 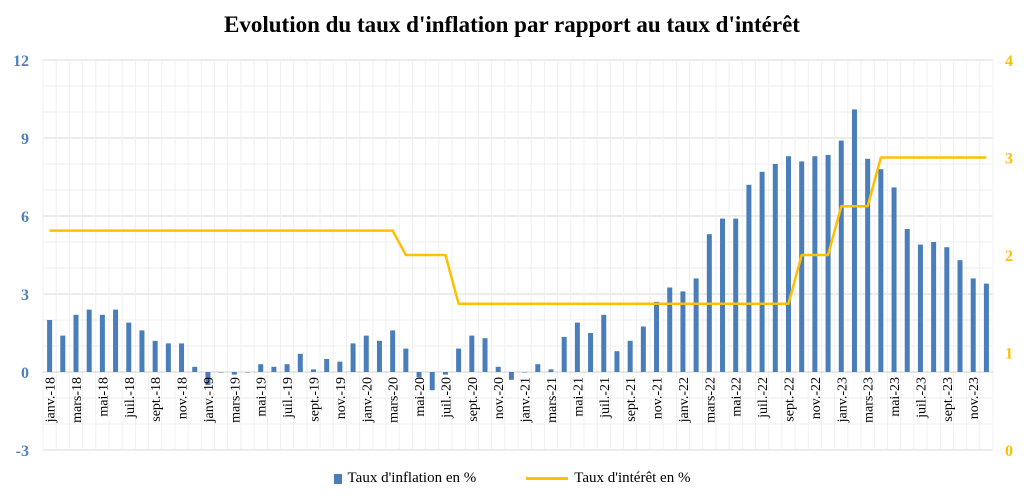 What do you see at coordinates (25, 295) in the screenshot?
I see `y-left-tick-label: 3` at bounding box center [25, 295].